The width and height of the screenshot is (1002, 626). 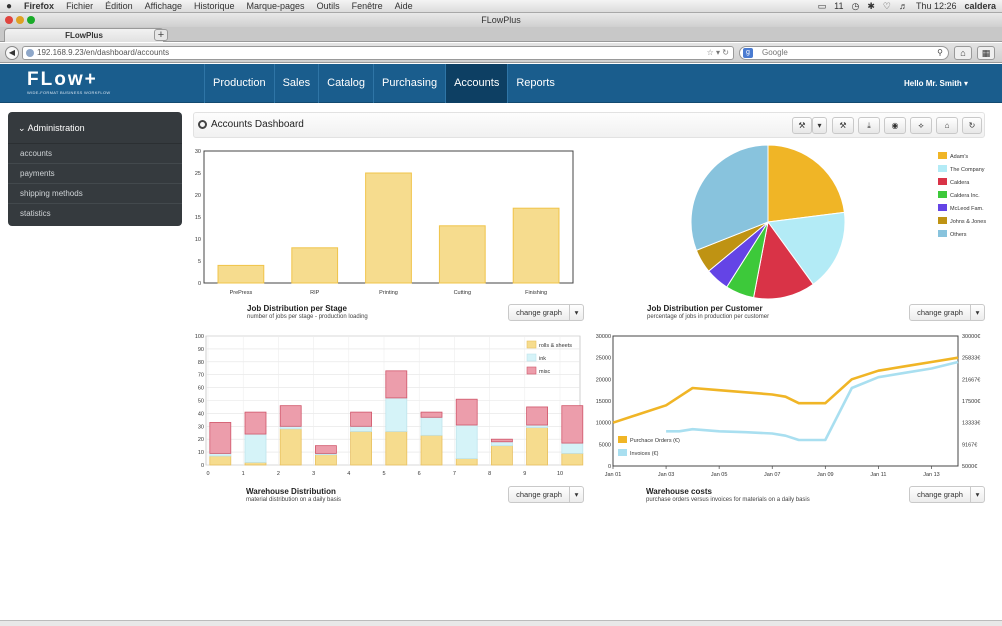 What do you see at coordinates (960, 183) in the screenshot?
I see `legend-label: Caldera` at bounding box center [960, 183].